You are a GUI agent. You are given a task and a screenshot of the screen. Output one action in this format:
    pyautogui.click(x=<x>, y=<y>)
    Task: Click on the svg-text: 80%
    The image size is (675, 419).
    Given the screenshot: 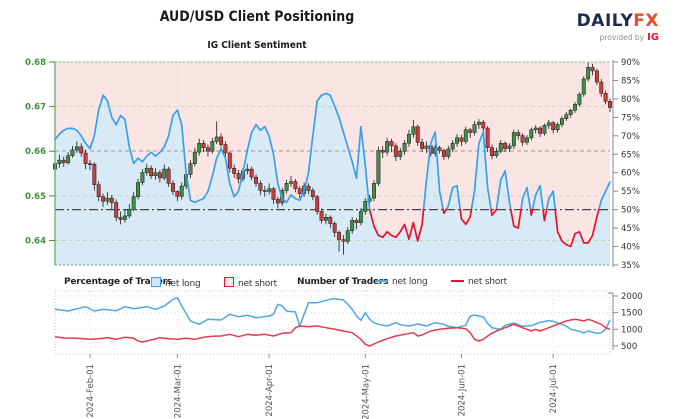 What is the action you would take?
    pyautogui.click(x=630, y=100)
    